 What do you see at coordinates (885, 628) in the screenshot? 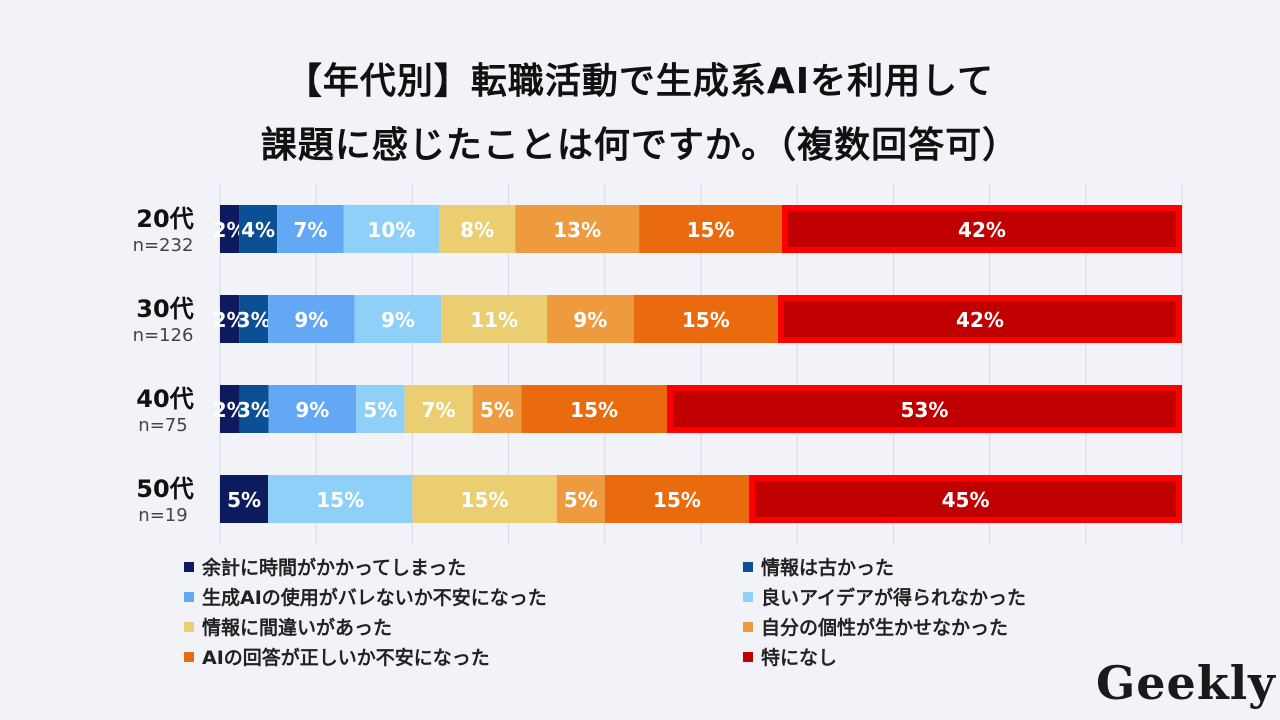
I see `legend-label: 自分の個性が生かせなかった` at bounding box center [885, 628].